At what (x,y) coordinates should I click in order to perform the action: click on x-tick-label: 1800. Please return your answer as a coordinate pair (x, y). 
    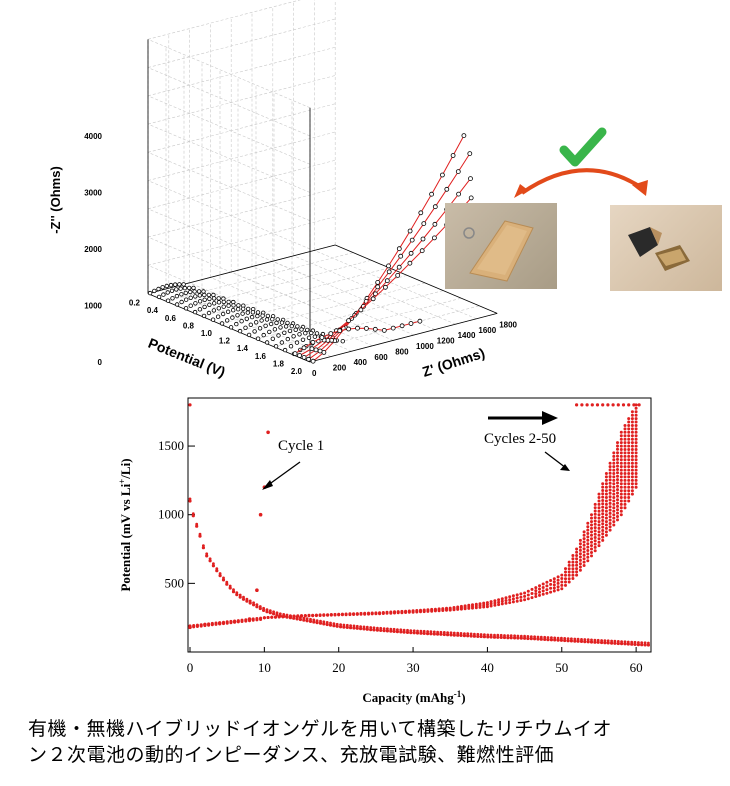
    Looking at the image, I should click on (508, 324).